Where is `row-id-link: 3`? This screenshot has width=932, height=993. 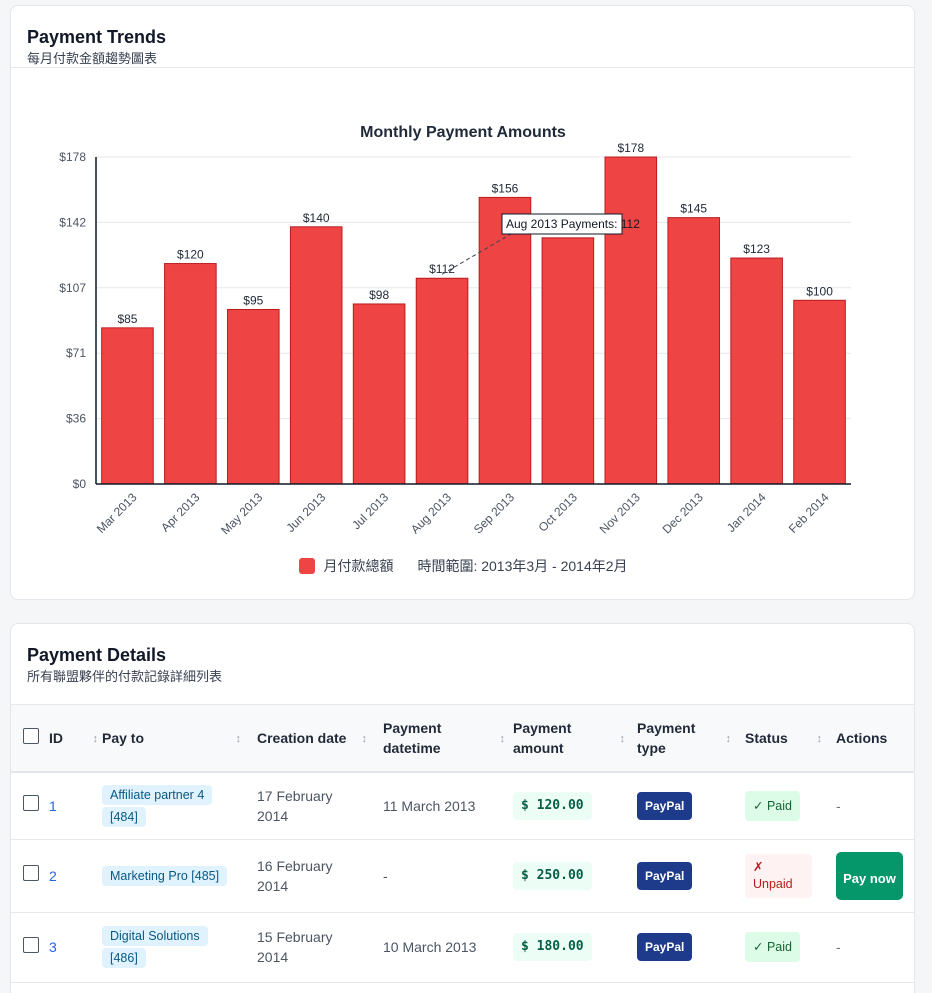 row-id-link: 3 is located at coordinates (53, 947).